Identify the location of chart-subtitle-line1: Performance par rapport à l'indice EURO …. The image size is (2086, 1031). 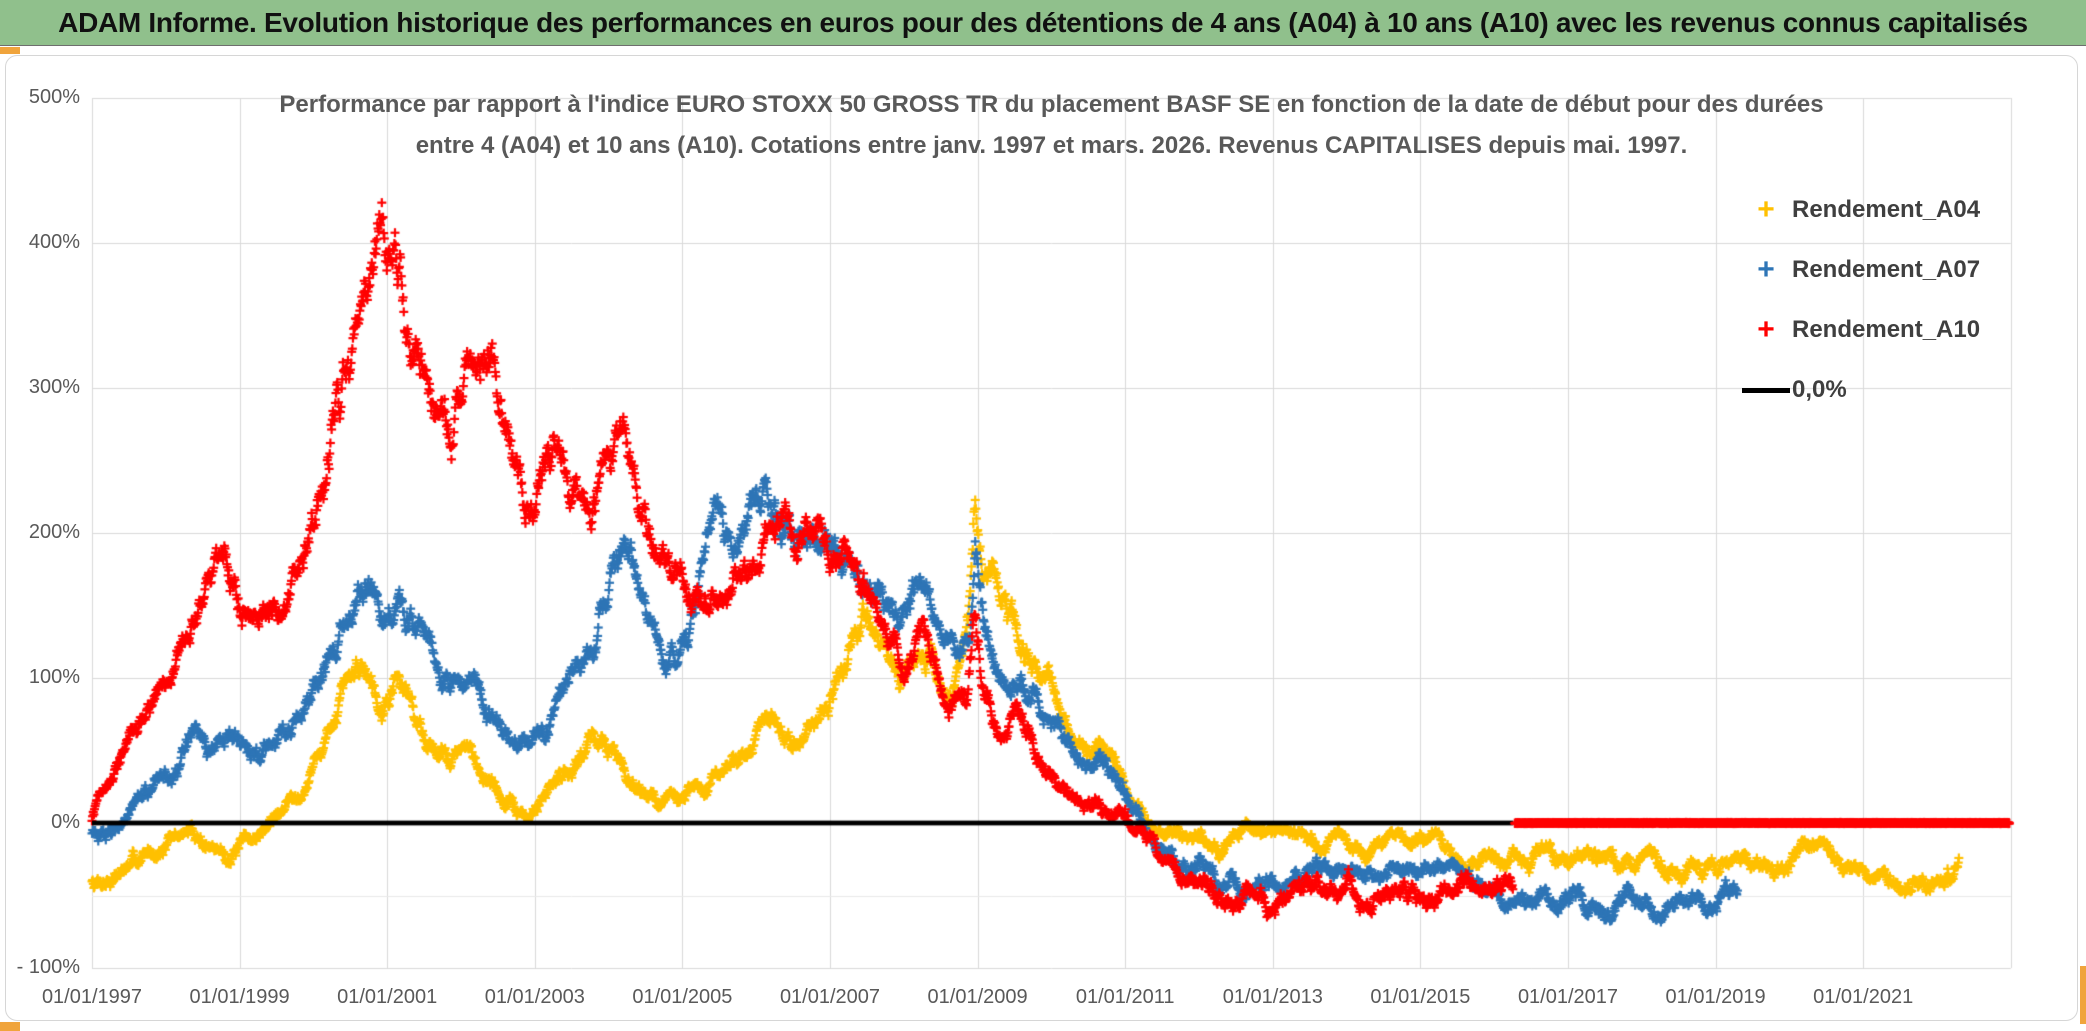
(1051, 104).